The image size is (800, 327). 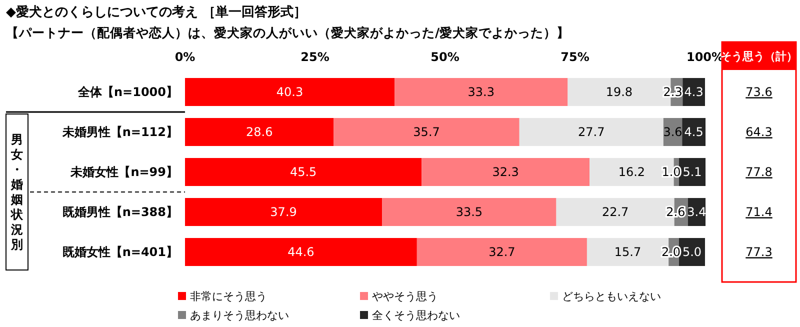 What do you see at coordinates (185, 57) in the screenshot?
I see `x-tick-label: 0%` at bounding box center [185, 57].